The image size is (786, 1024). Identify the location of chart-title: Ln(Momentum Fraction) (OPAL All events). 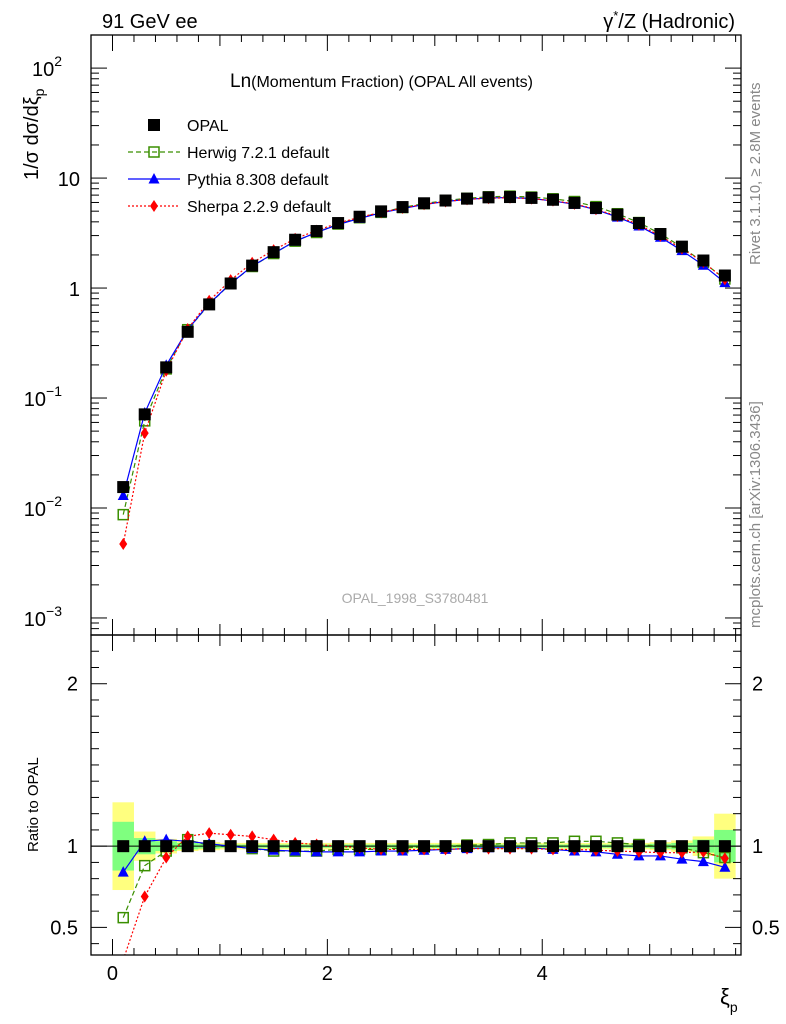
(381, 81).